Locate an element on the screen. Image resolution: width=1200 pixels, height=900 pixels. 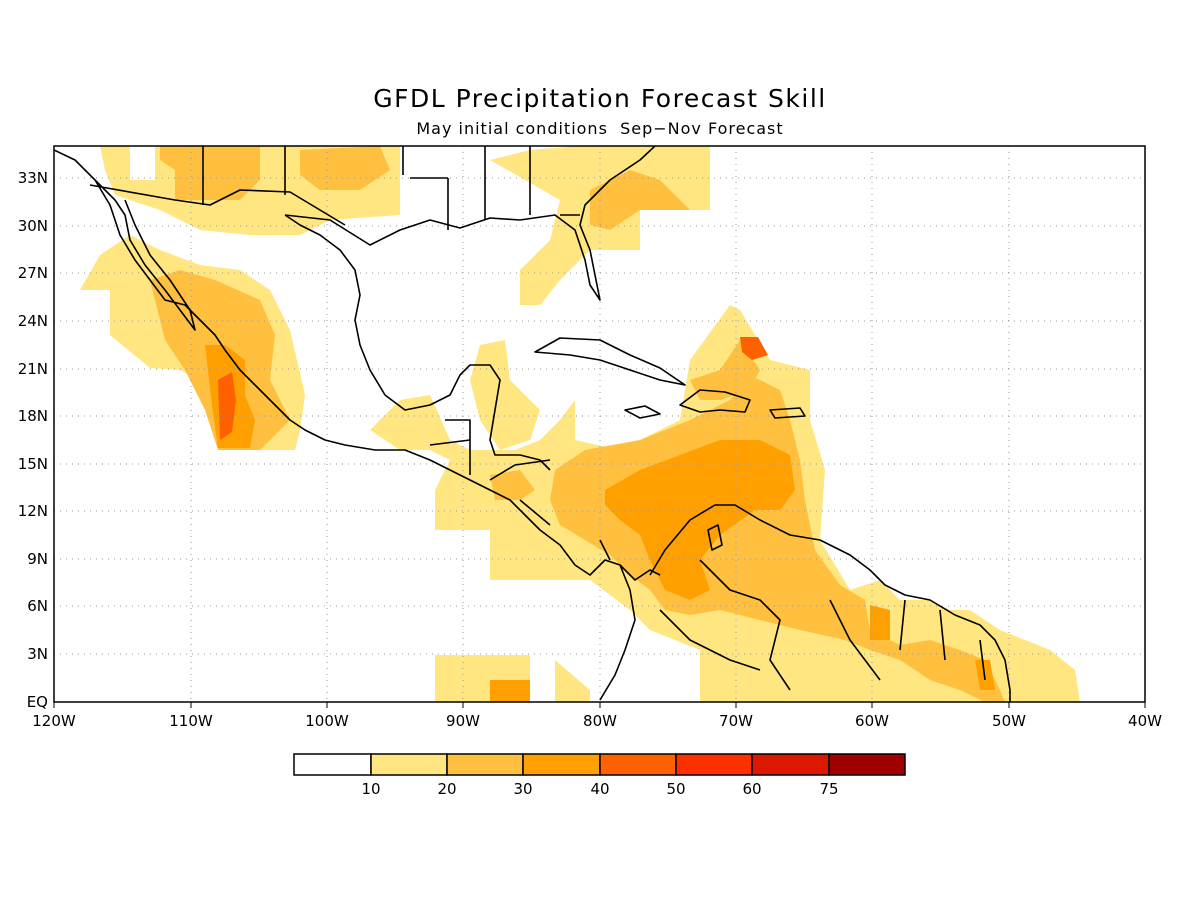
jamaica-coastline is located at coordinates (642, 412).